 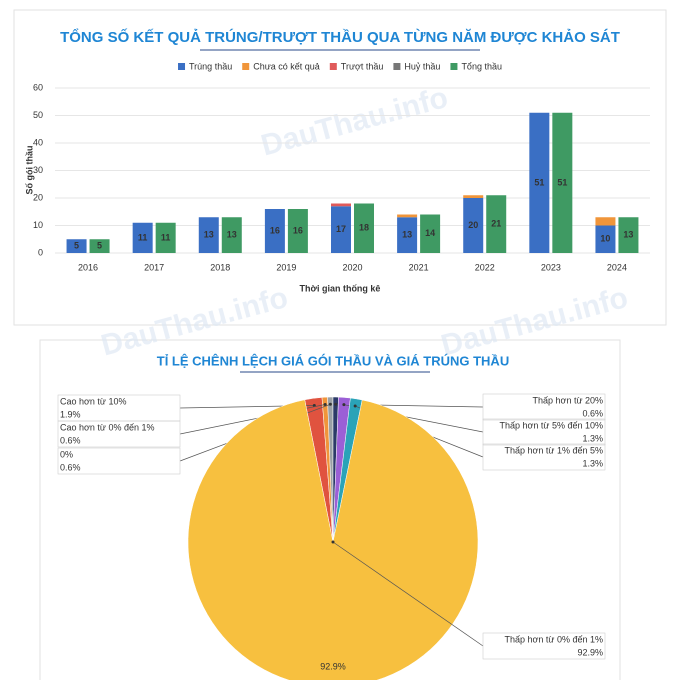 I want to click on y-tick-label: 0, so click(x=40, y=252).